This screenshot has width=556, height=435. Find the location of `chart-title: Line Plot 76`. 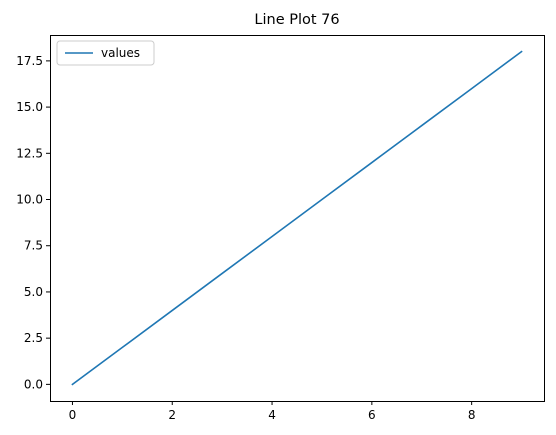

chart-title: Line Plot 76 is located at coordinates (296, 20).